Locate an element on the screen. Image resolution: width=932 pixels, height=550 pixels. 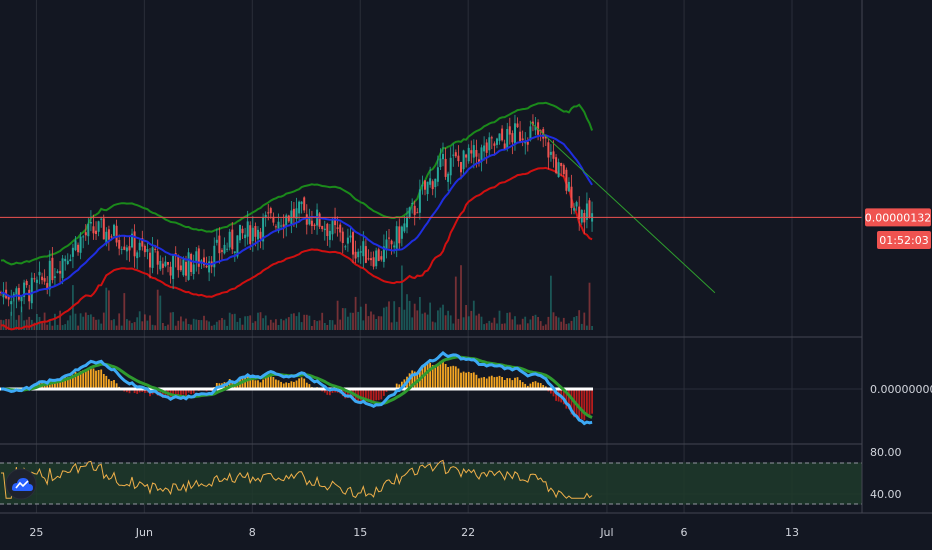
trendline is located at coordinates (622, 207).